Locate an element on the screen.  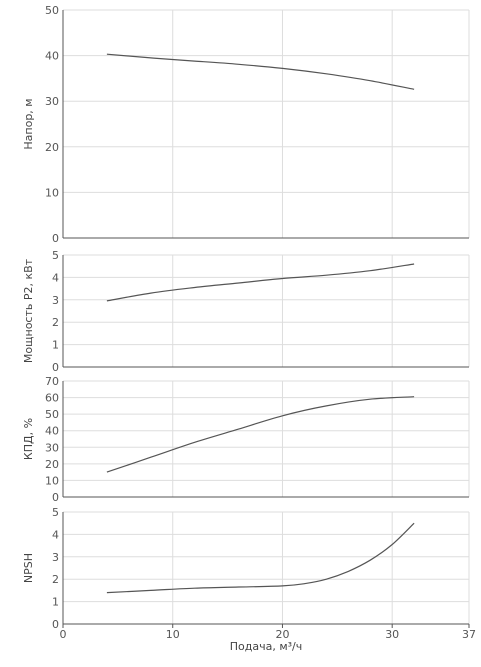
y-tick-label: 60 is located at coordinates (52, 398).